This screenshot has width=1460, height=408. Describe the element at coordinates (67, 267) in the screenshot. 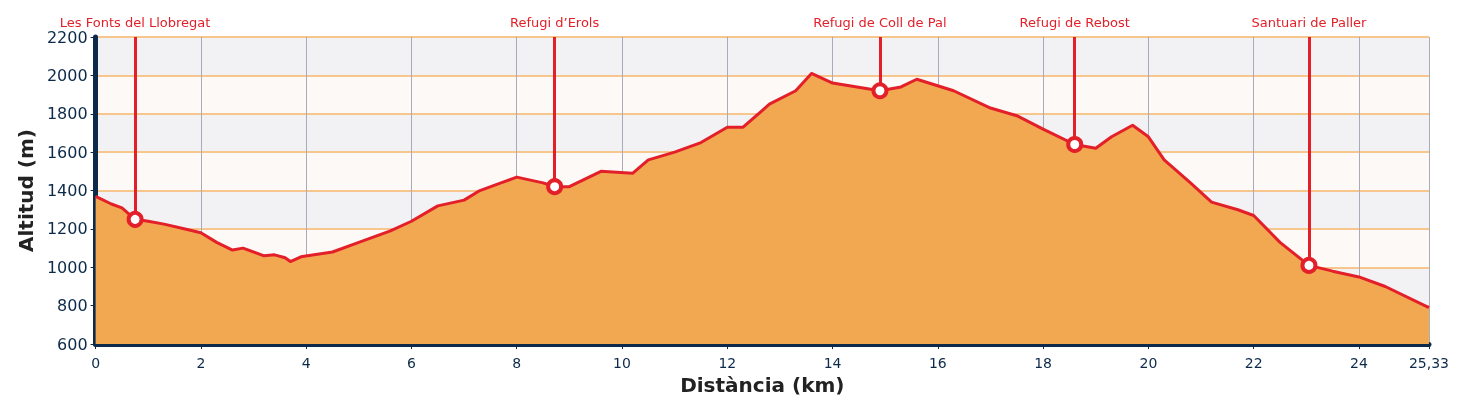

I see `y-tick-label: 1000` at that location.